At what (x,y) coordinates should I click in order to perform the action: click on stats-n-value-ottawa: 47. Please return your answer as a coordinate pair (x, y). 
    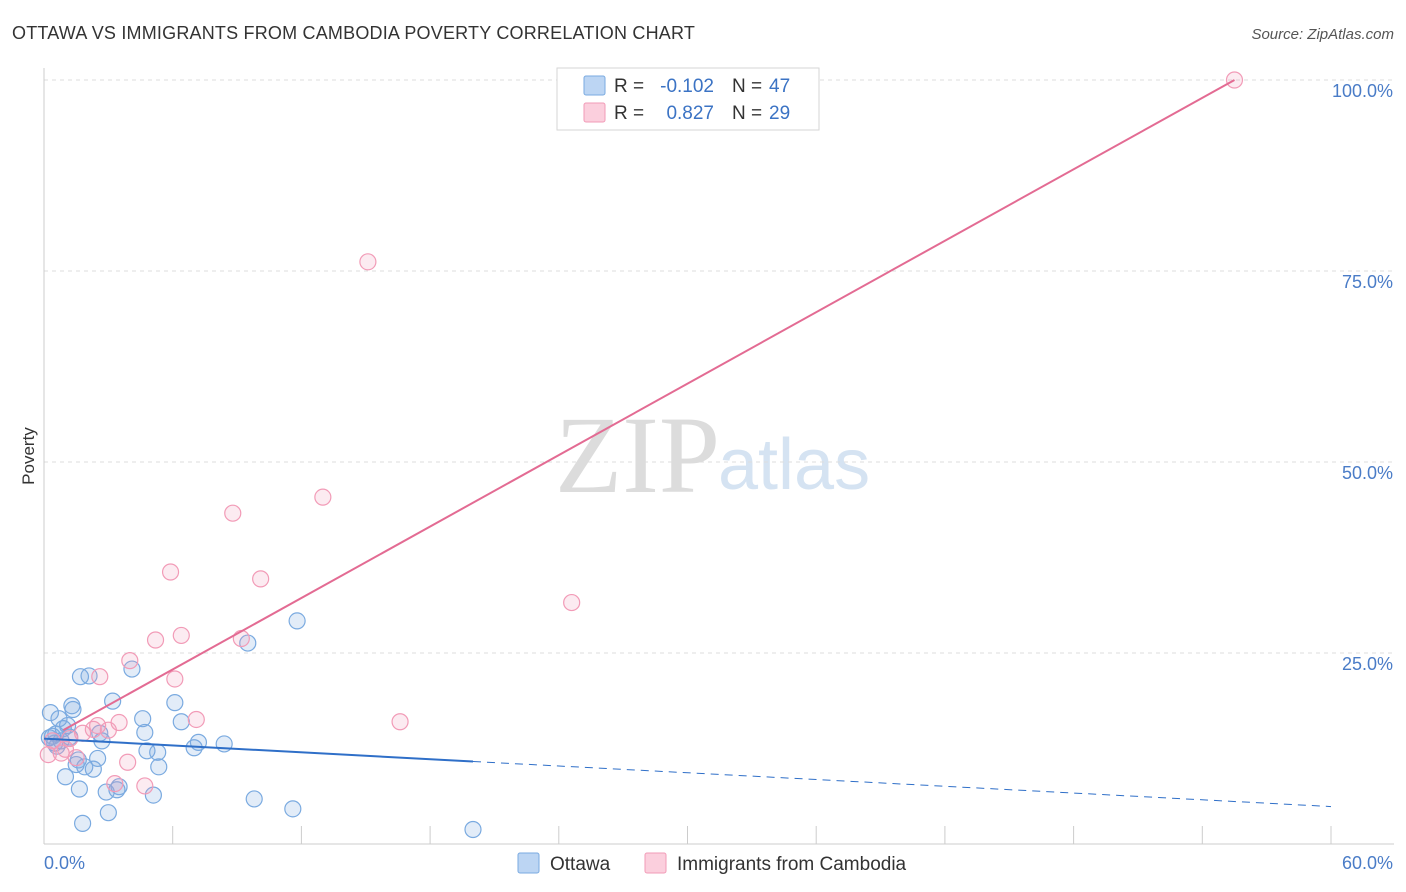
    Looking at the image, I should click on (779, 86).